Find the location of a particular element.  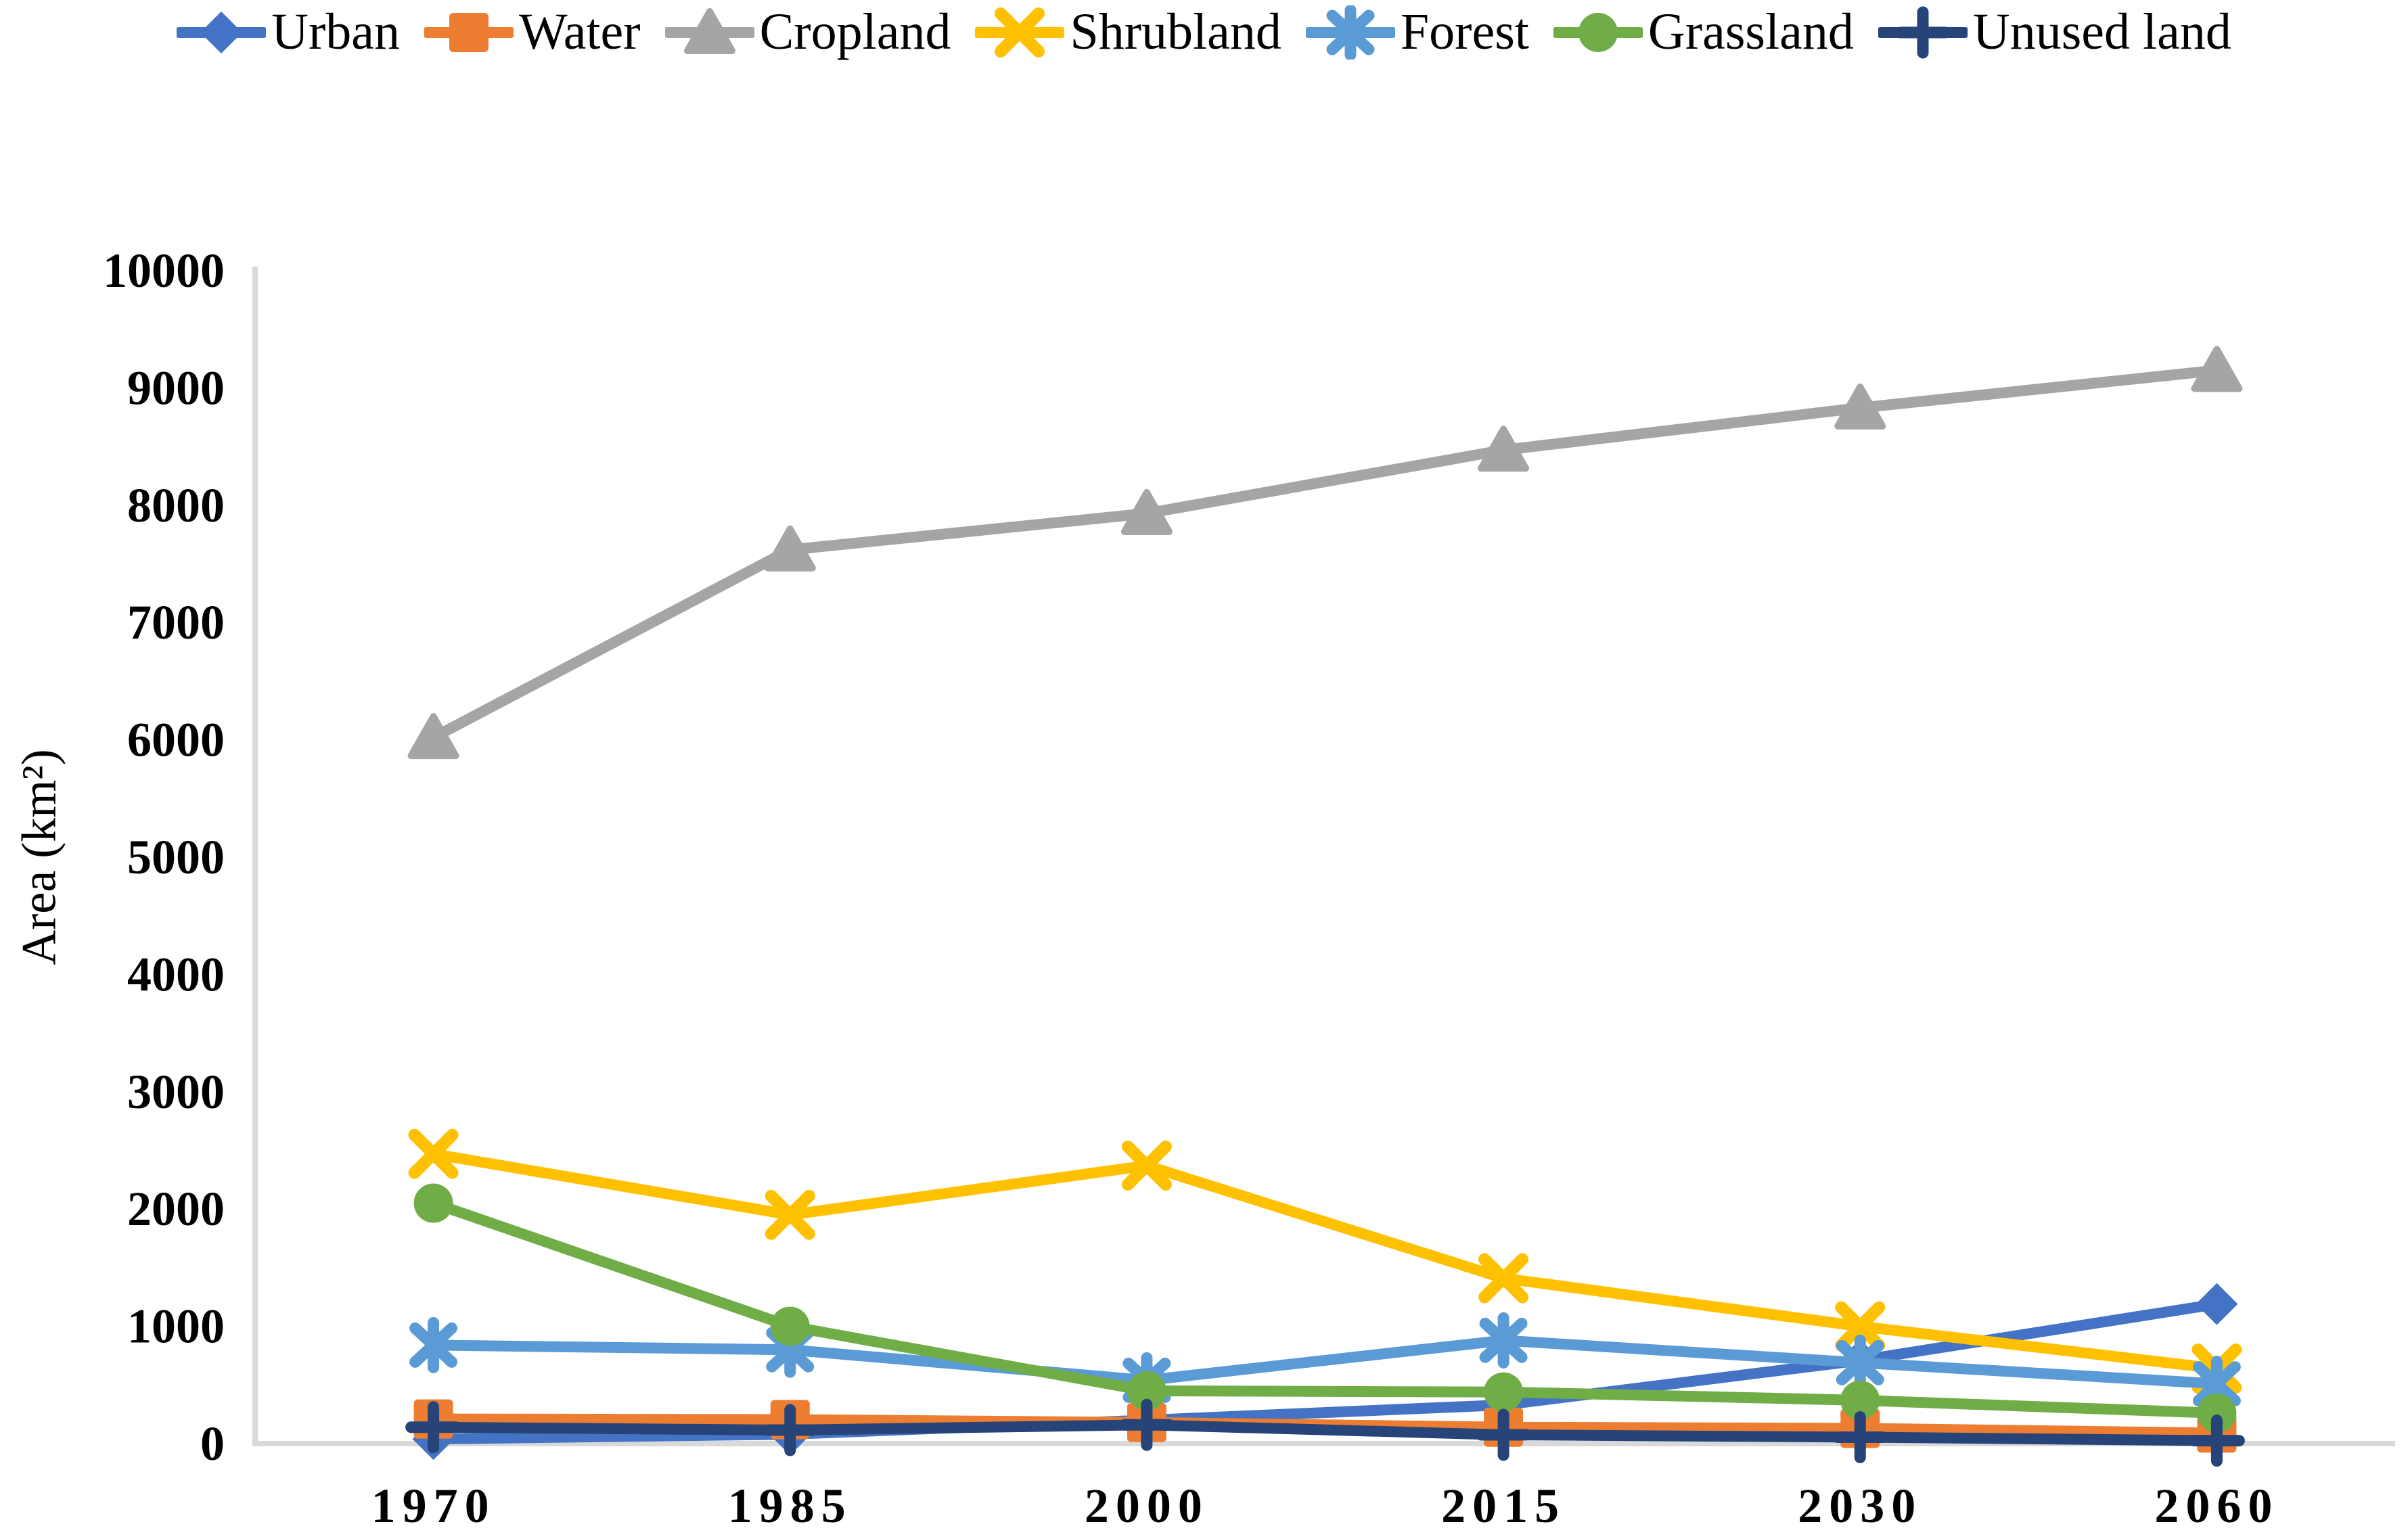

unused-land-marker-1970 is located at coordinates (433, 1427).